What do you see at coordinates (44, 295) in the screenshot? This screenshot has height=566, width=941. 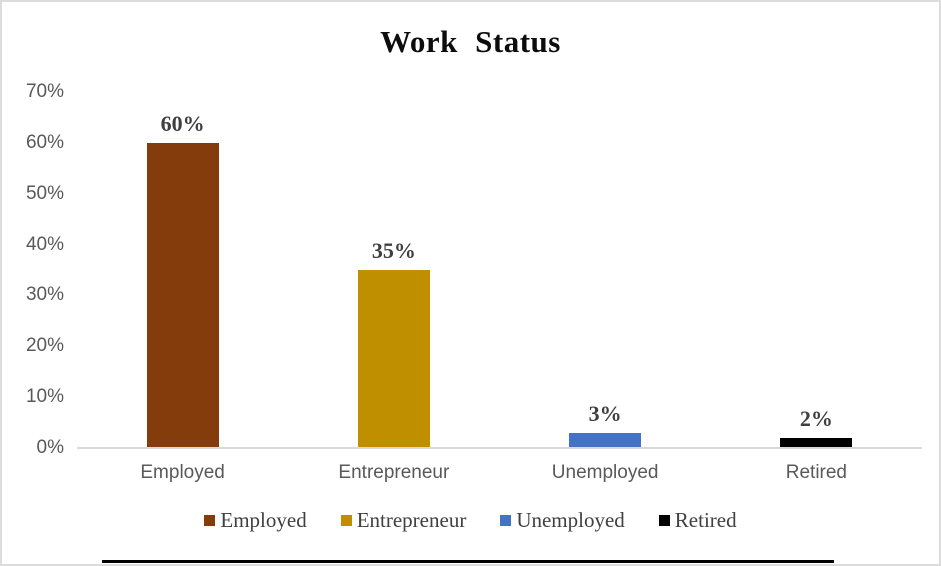 I see `y-tick-label: 30%` at bounding box center [44, 295].